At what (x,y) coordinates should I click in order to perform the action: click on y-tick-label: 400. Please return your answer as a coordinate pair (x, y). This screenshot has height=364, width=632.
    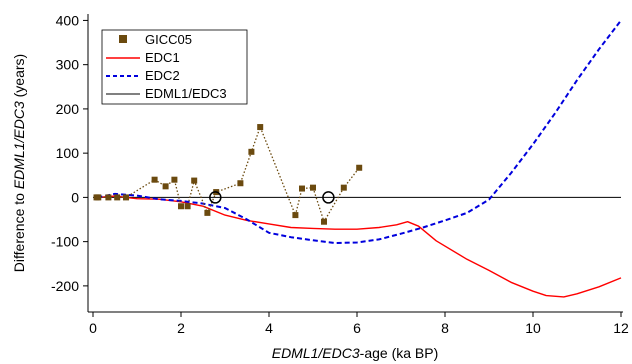
    Looking at the image, I should click on (68, 20).